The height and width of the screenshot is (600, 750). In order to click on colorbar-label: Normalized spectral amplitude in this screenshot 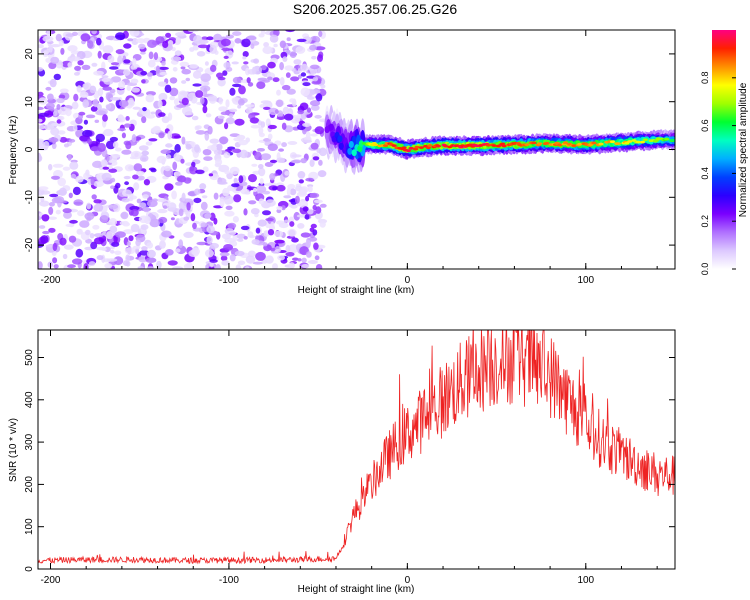, I will do `click(743, 149)`.